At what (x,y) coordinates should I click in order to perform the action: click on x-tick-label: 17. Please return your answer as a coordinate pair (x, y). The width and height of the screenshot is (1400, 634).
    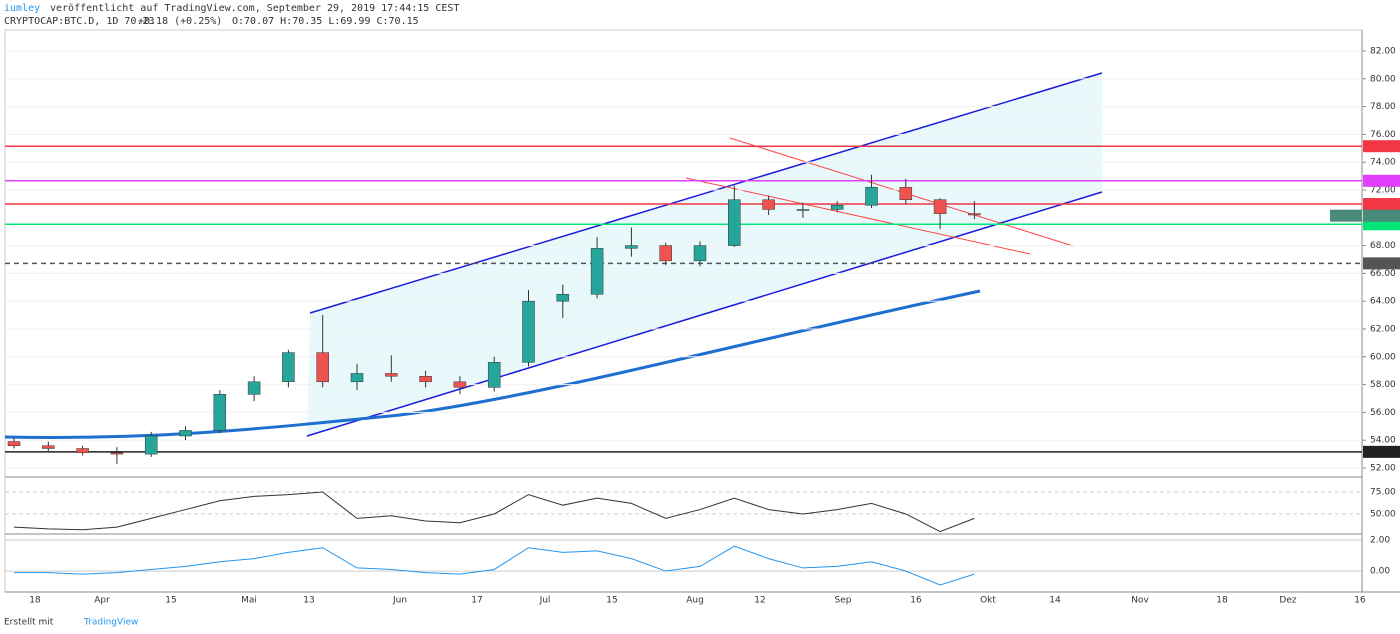
    Looking at the image, I should click on (476, 601).